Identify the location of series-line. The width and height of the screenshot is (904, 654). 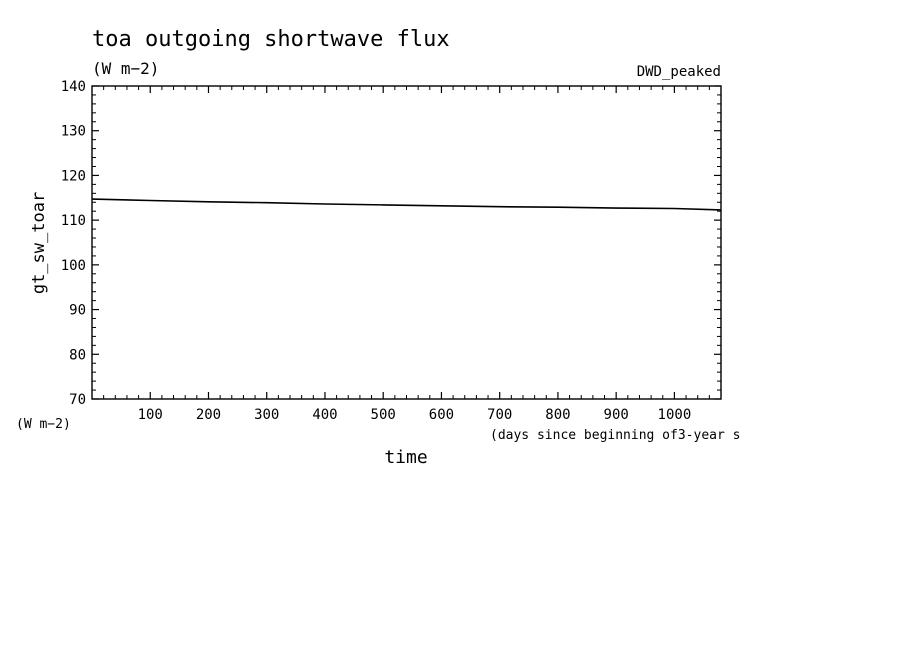
(406, 204).